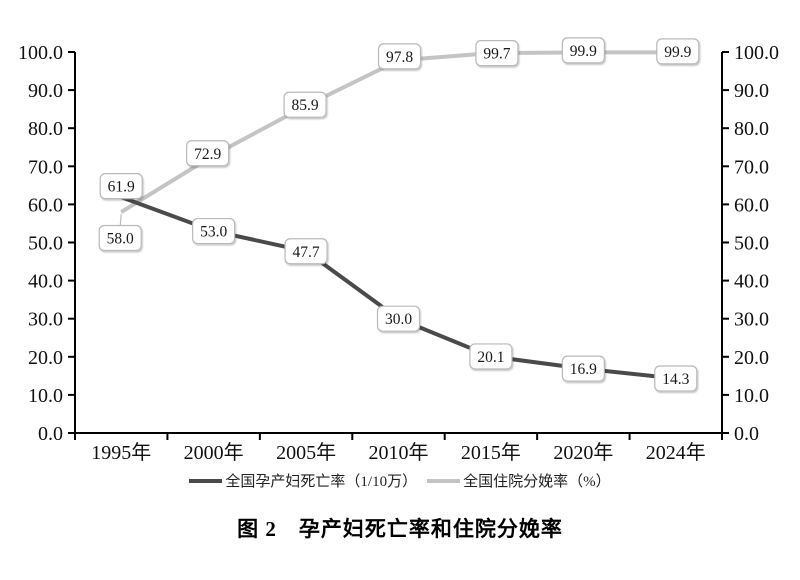 This screenshot has height=580, width=800. I want to click on data-label: 47.7, so click(306, 251).